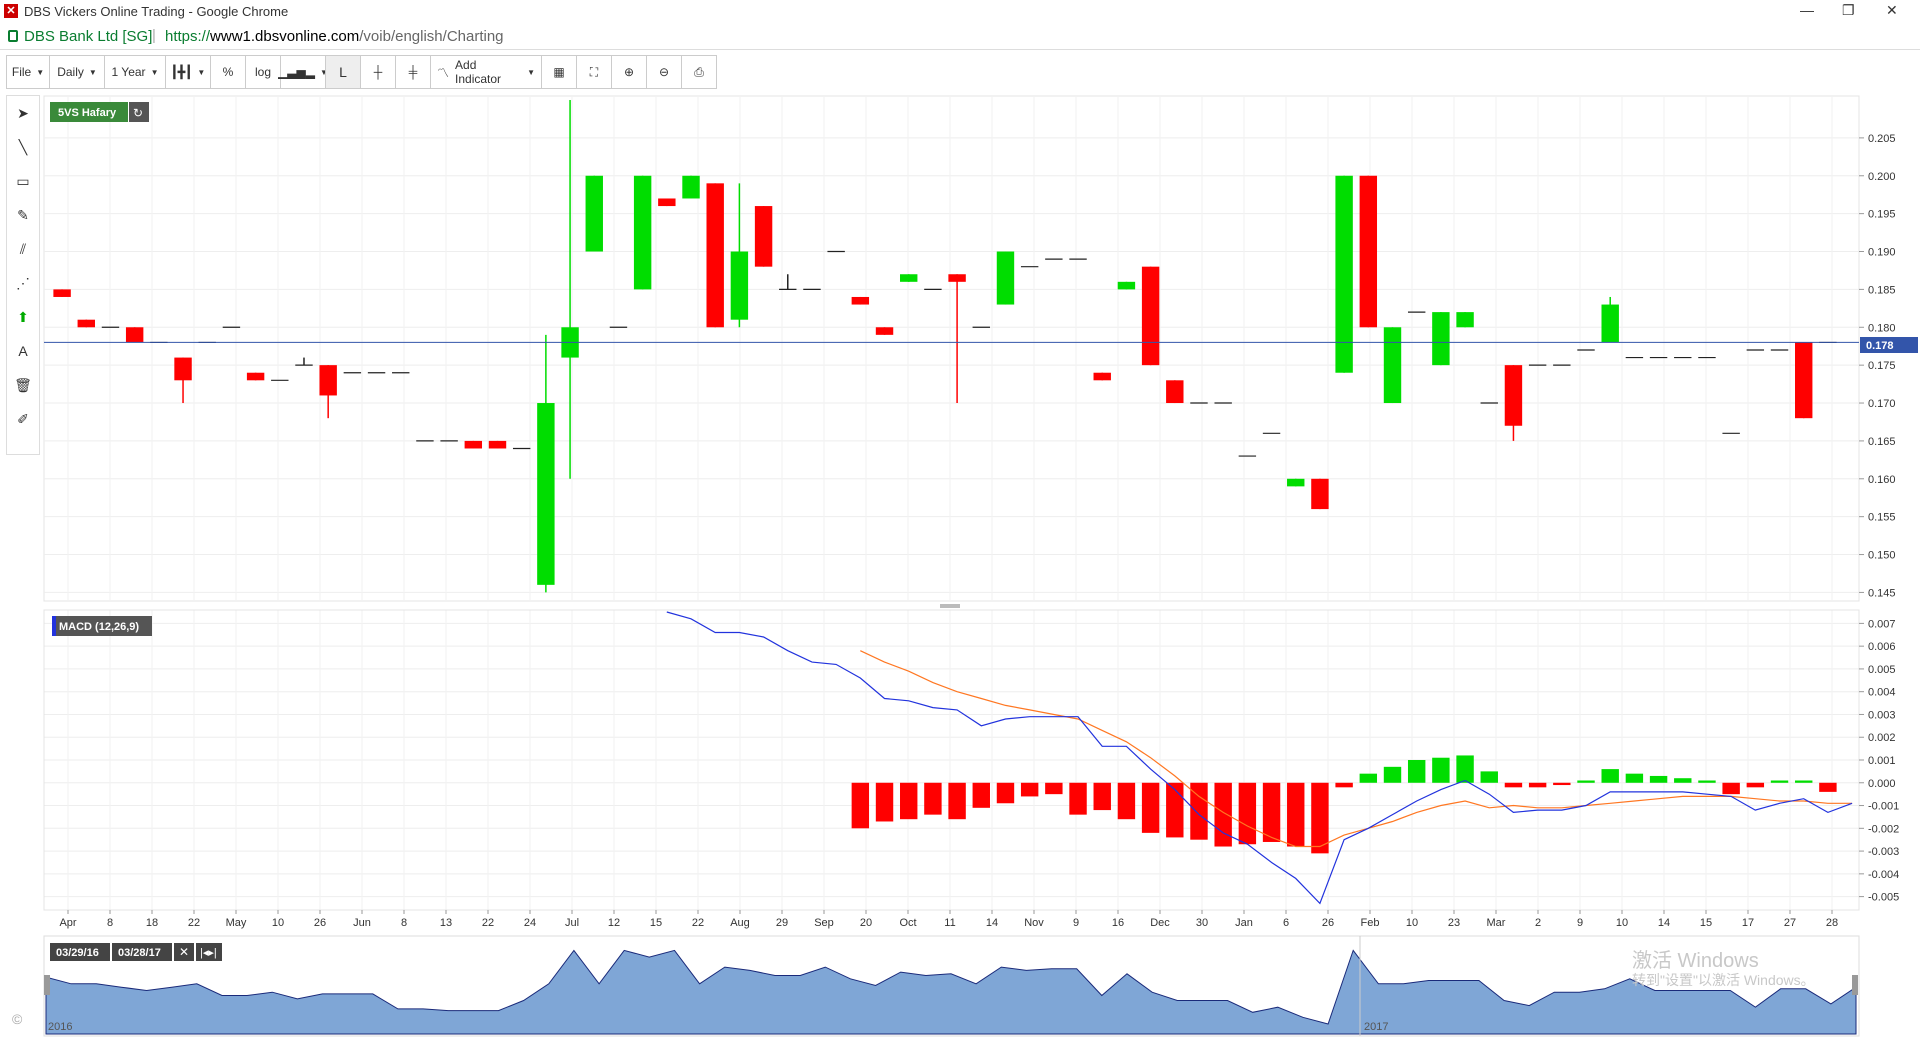 The image size is (1920, 1040). I want to click on macd-tick-label: -0.004, so click(1883, 875).